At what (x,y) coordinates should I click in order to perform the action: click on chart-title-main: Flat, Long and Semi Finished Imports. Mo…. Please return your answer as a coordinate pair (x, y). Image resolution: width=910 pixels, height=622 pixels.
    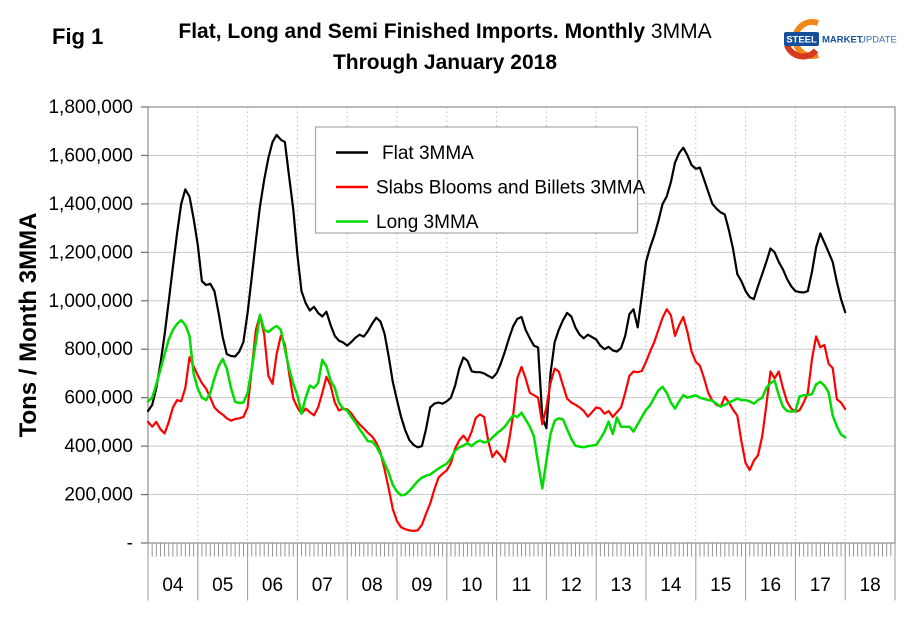
    Looking at the image, I should click on (412, 31).